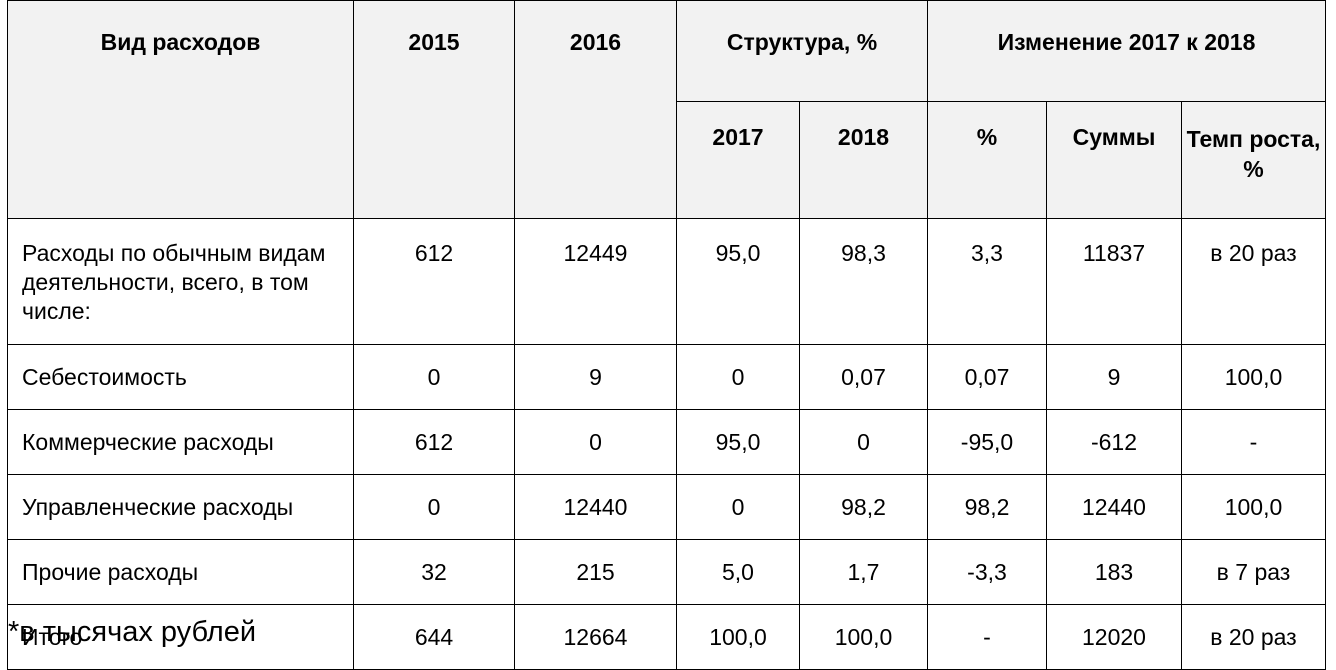 This screenshot has height=670, width=1336. I want to click on cell-change-percent: -95,0, so click(987, 442).